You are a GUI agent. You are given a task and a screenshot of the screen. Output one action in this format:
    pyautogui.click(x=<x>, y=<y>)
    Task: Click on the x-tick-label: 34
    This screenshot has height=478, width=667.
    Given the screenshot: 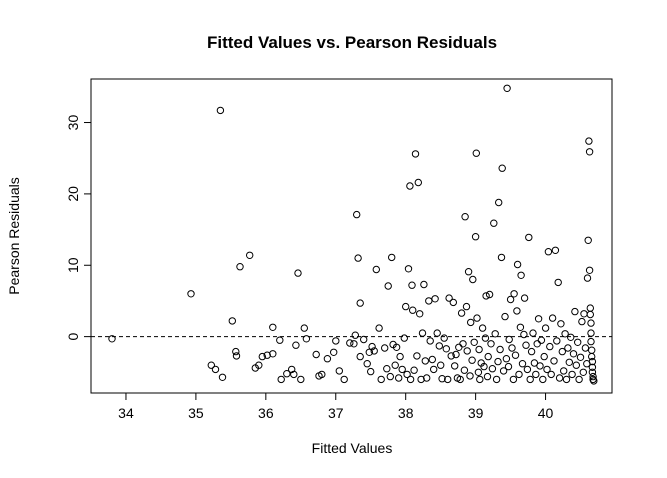 What is the action you would take?
    pyautogui.click(x=126, y=413)
    